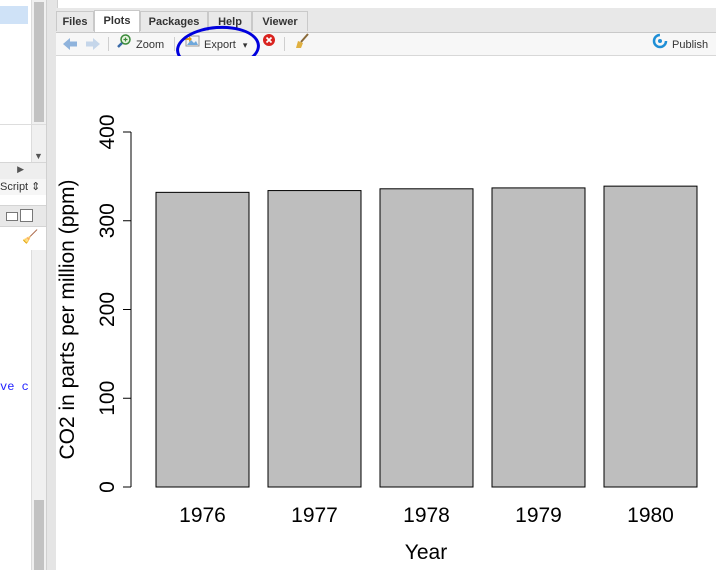  What do you see at coordinates (650, 336) in the screenshot?
I see `bar-1980` at bounding box center [650, 336].